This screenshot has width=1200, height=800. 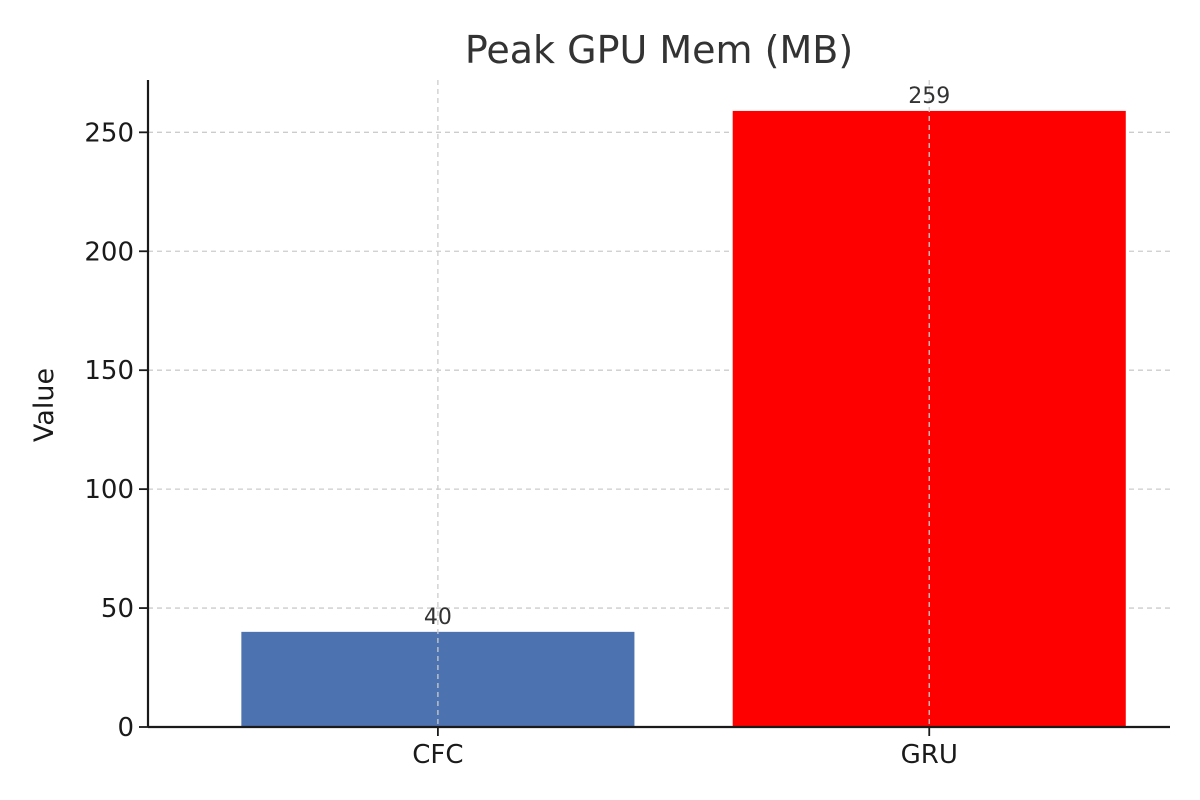 I want to click on y-tick-label: 150, so click(x=109, y=371).